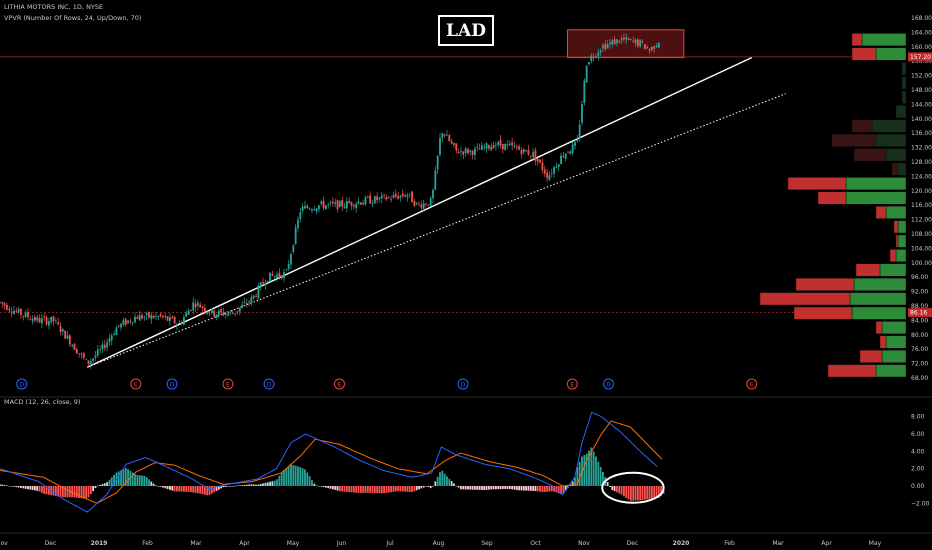  Describe the element at coordinates (921, 148) in the screenshot. I see `price-tick-16: 132.00` at that location.